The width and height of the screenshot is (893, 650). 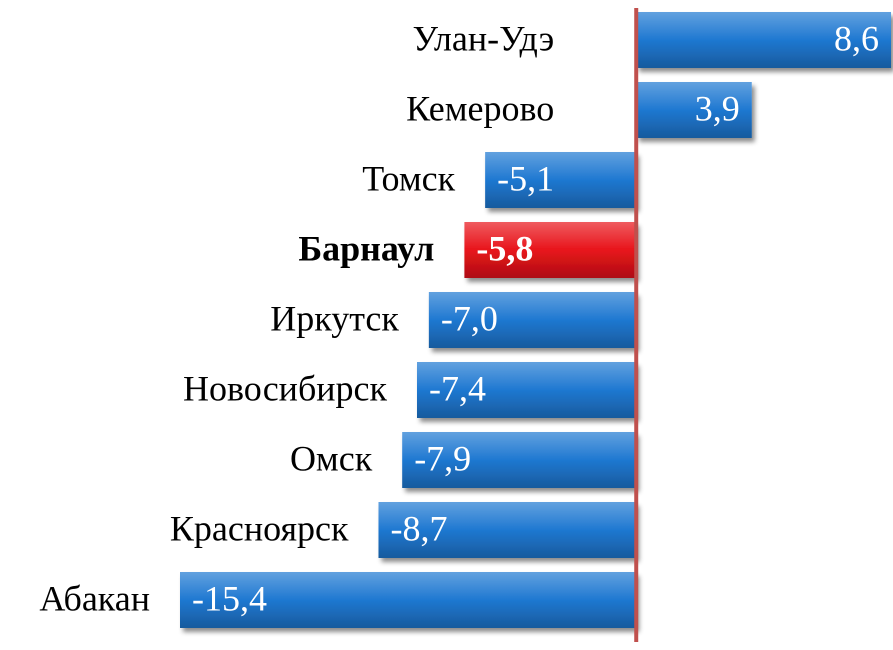 What do you see at coordinates (334, 318) in the screenshot?
I see `category-label: Иркутск` at bounding box center [334, 318].